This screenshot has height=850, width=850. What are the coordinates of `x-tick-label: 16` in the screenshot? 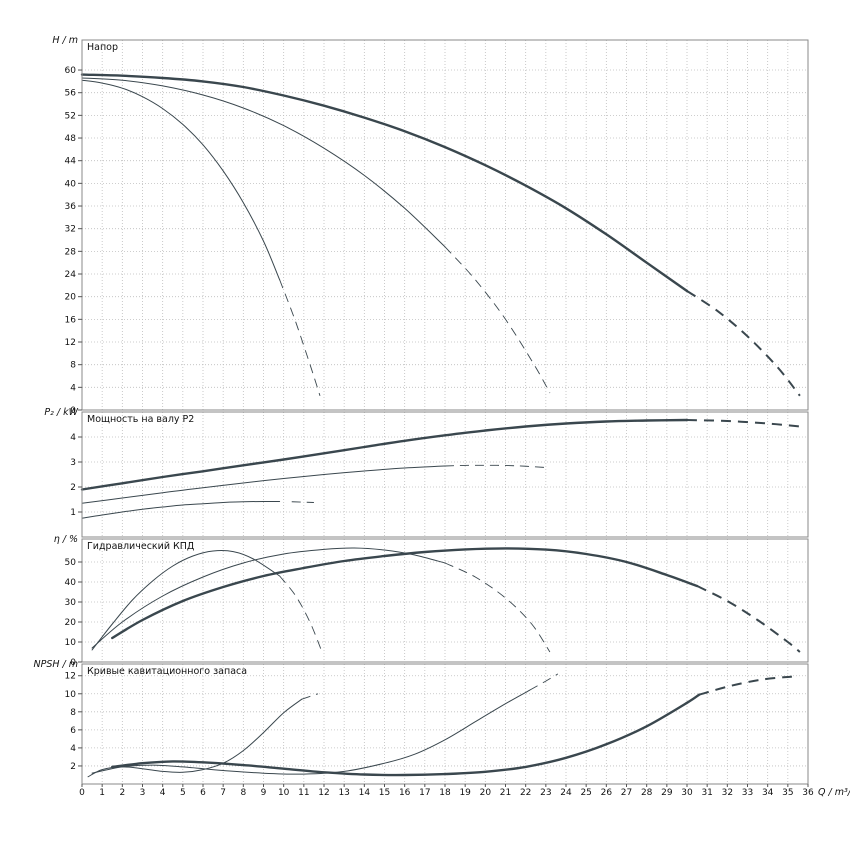 It's located at (405, 793).